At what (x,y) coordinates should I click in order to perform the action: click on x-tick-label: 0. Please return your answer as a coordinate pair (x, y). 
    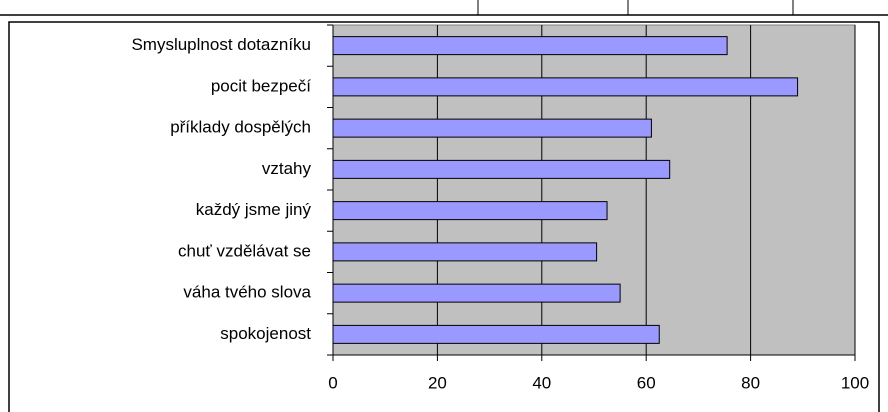
    Looking at the image, I should click on (332, 382).